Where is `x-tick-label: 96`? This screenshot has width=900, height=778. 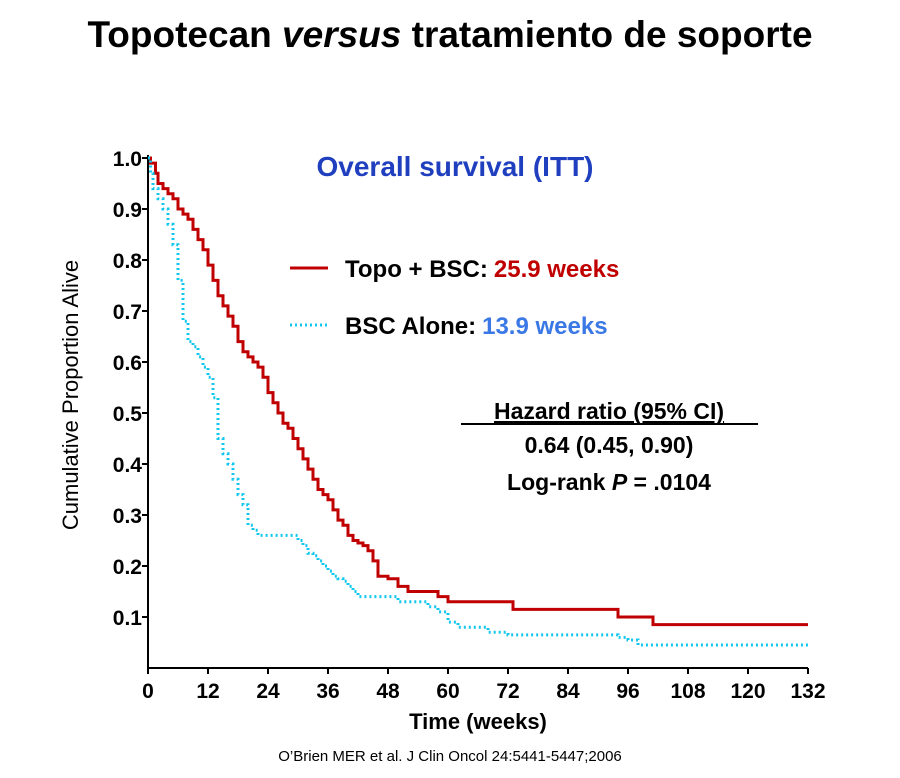 x-tick-label: 96 is located at coordinates (627, 691).